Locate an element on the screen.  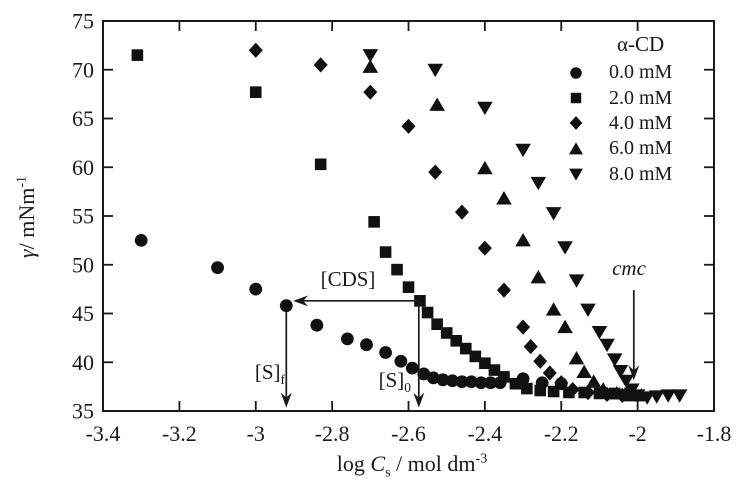
y-tick-label: 75 is located at coordinates (83, 21).